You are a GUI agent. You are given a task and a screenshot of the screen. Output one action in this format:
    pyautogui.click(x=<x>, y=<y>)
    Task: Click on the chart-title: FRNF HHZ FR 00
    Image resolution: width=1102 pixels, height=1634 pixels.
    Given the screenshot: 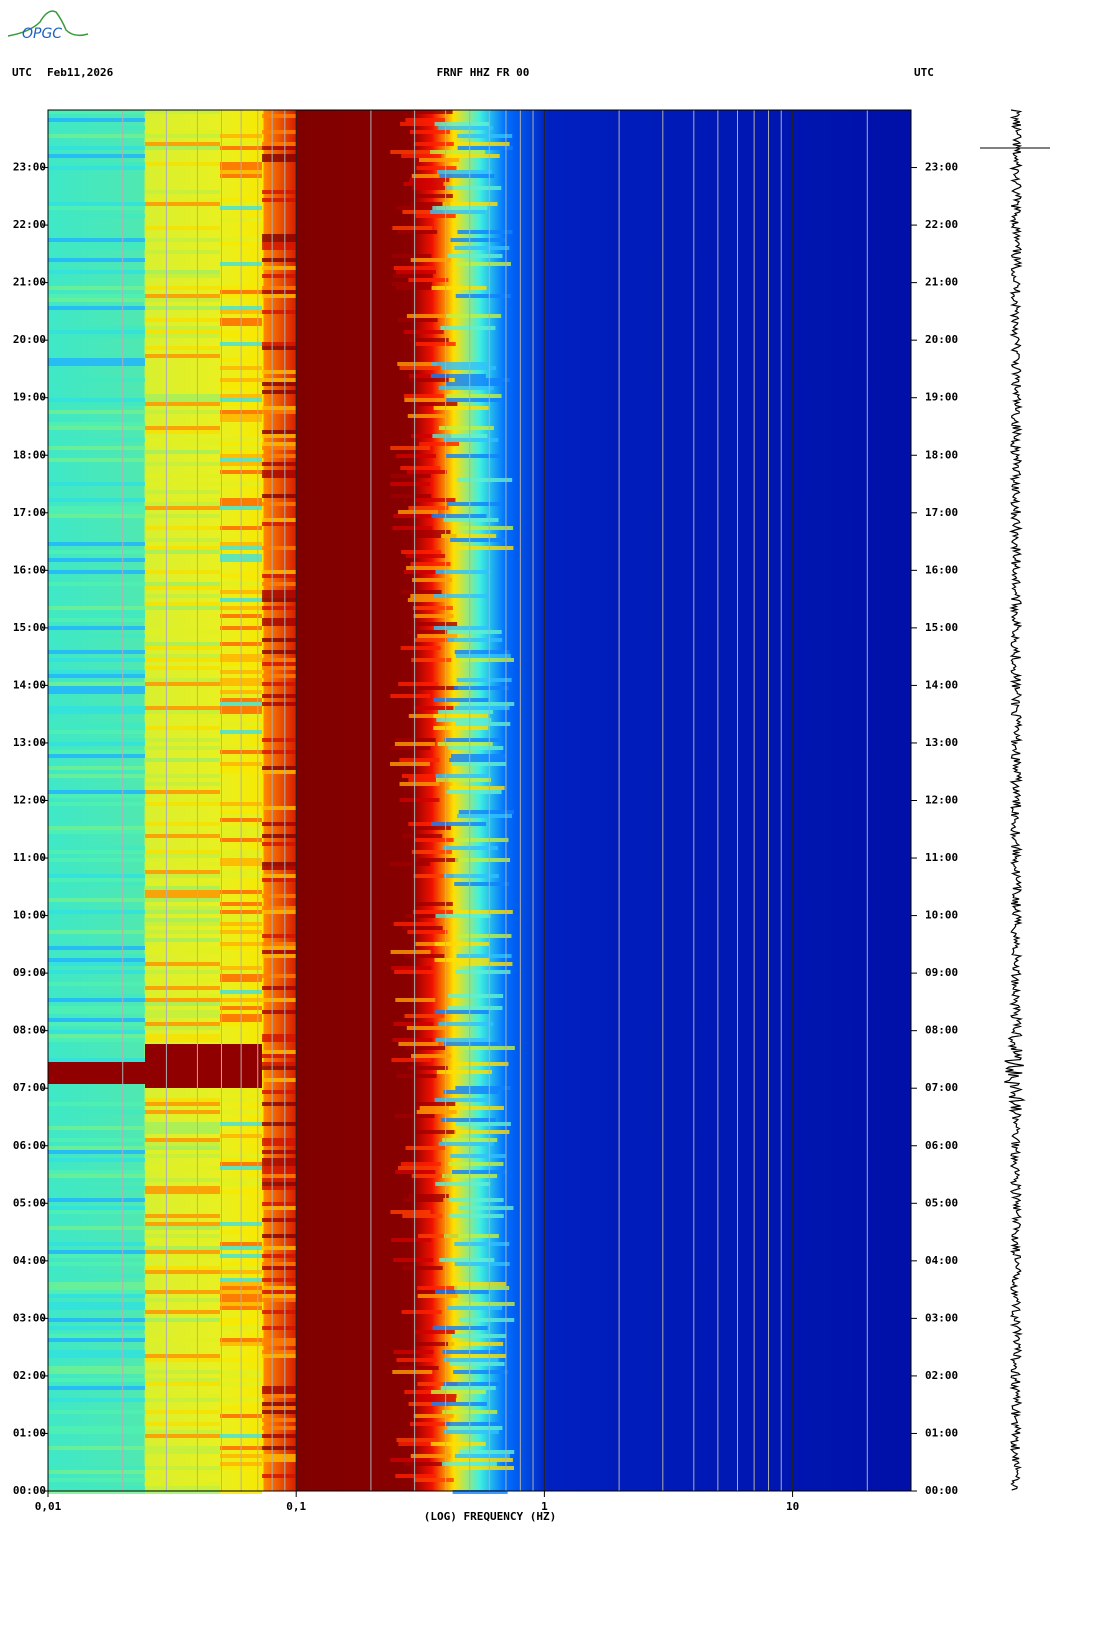 What is the action you would take?
    pyautogui.click(x=483, y=72)
    